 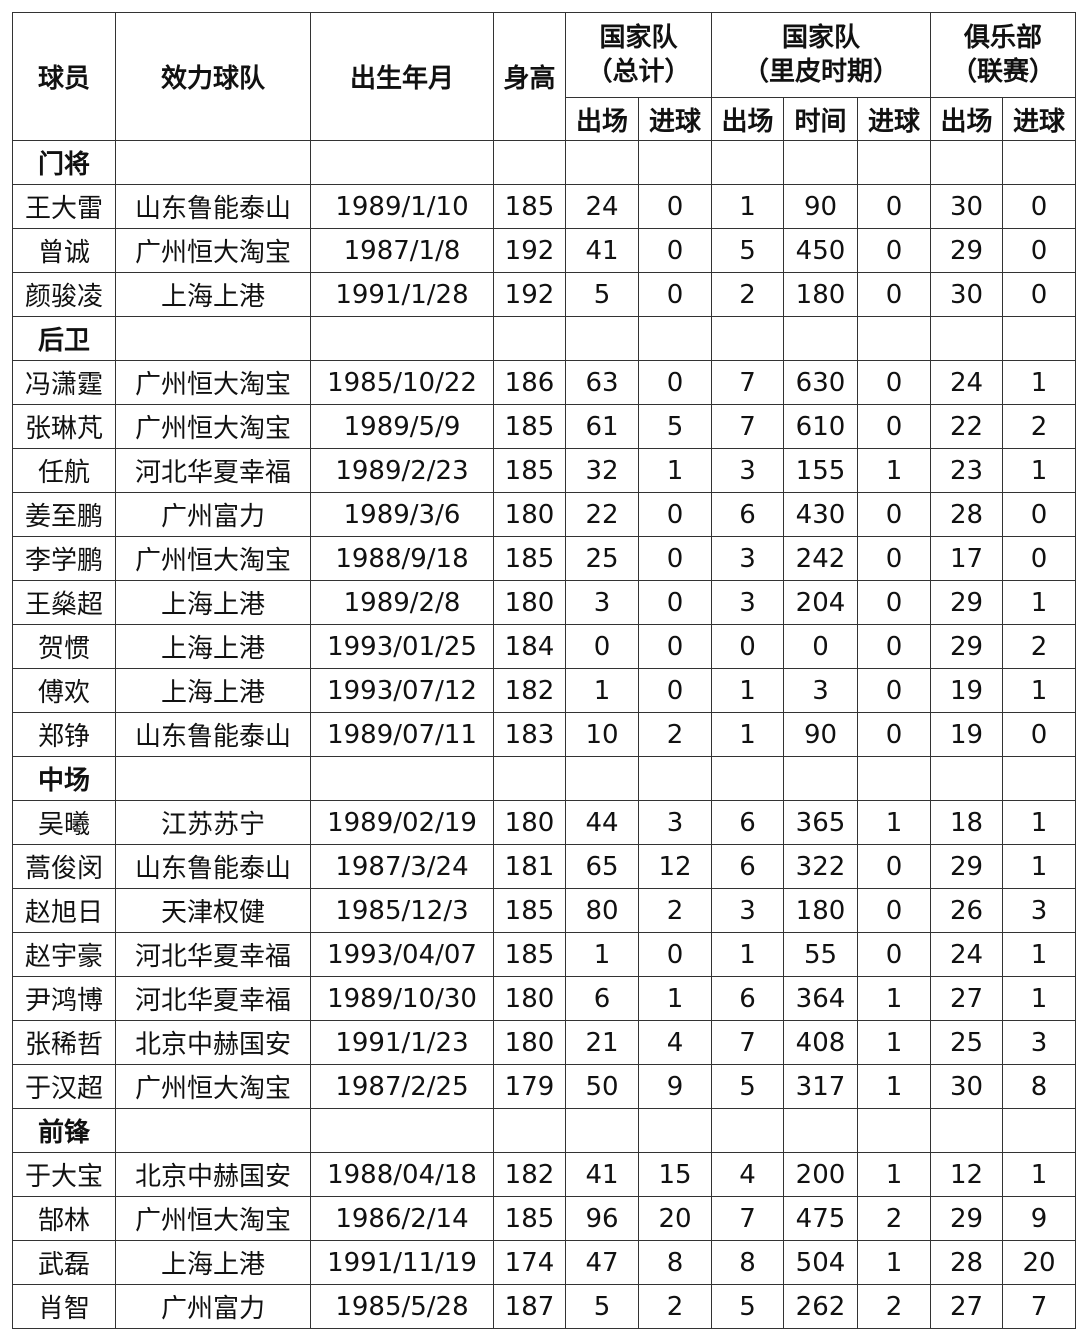 What do you see at coordinates (402, 1218) in the screenshot?
I see `data-cell: 1986/2/14` at bounding box center [402, 1218].